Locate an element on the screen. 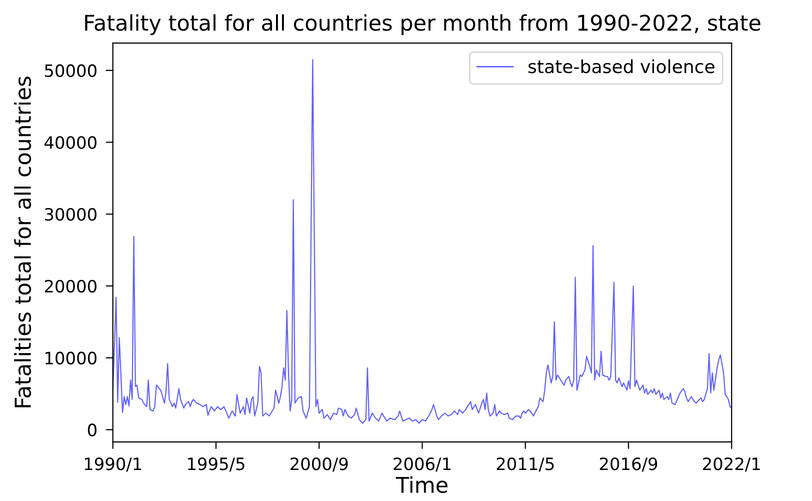  x-tick-label: 1990/1 is located at coordinates (113, 464).